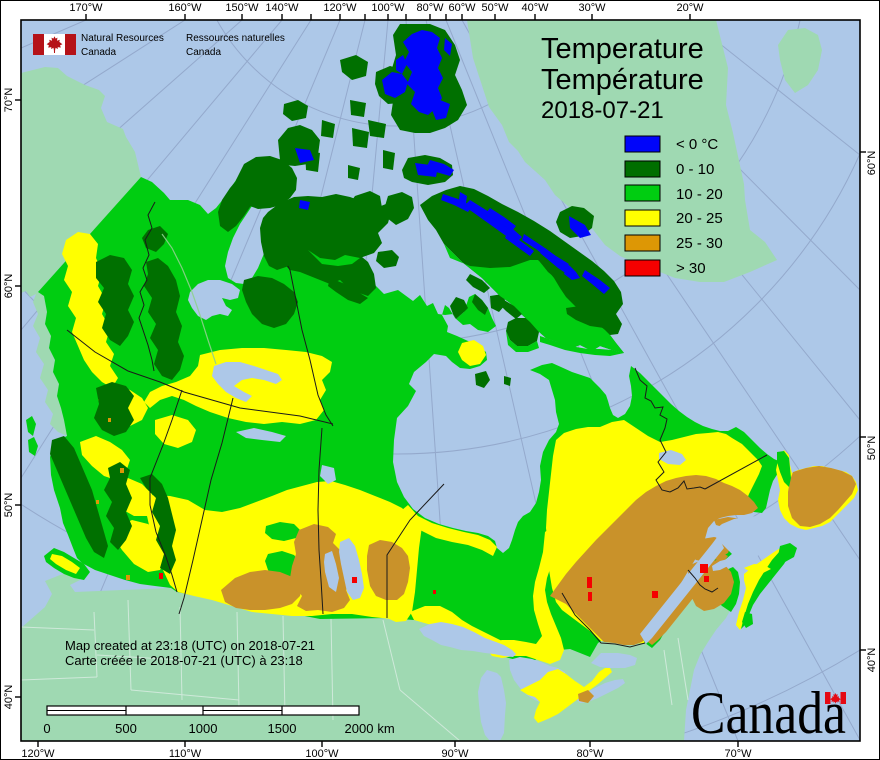 This screenshot has width=880, height=760. What do you see at coordinates (699, 218) in the screenshot?
I see `svg-text: 20 - 25` at bounding box center [699, 218].